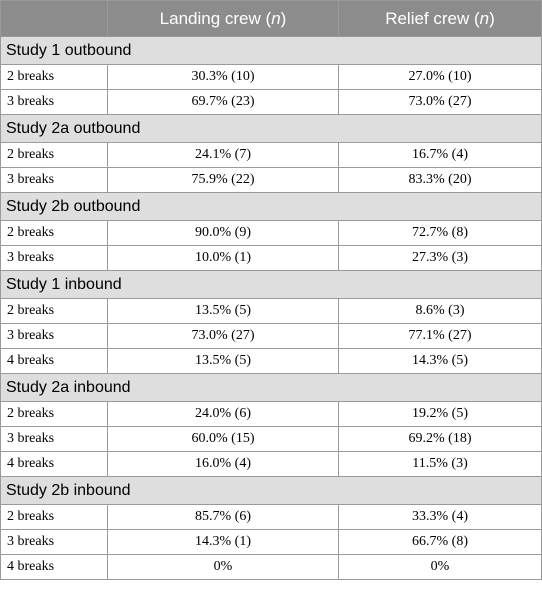 The image size is (542, 601). I want to click on relief-crew-value: 8.6% (3), so click(440, 311).